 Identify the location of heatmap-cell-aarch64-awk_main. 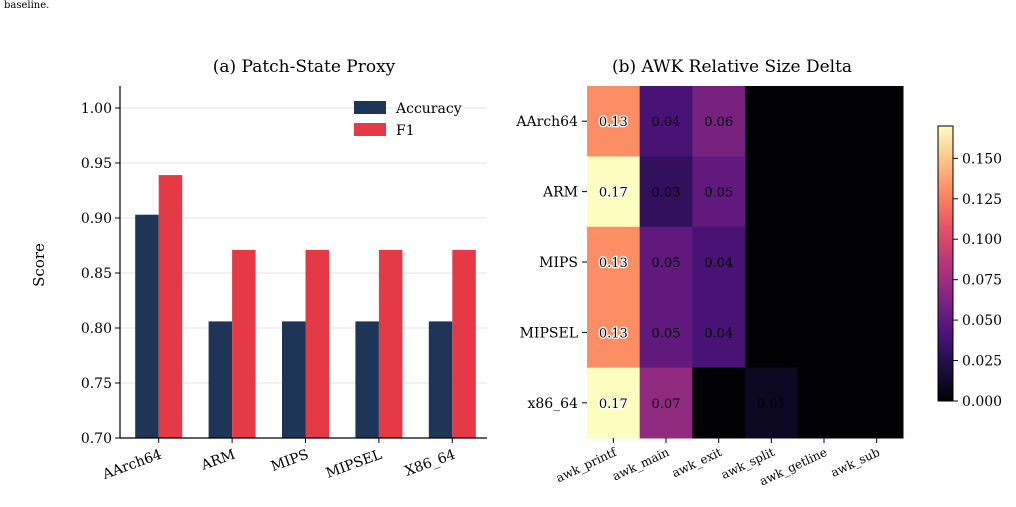
(666, 121).